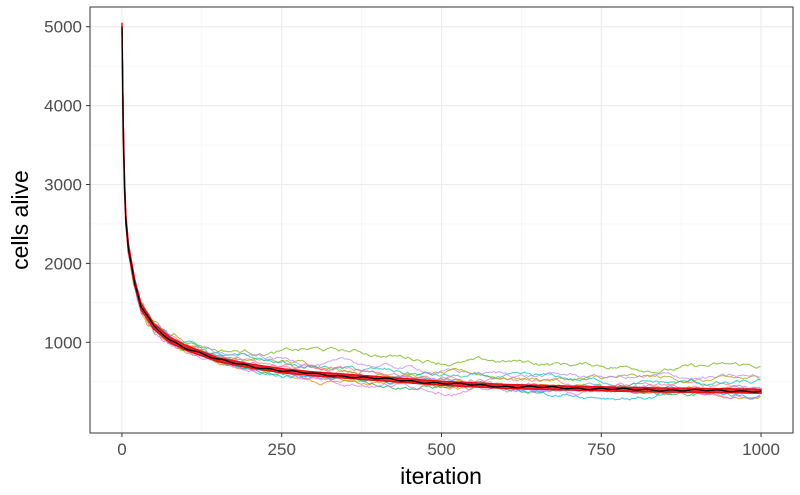 The width and height of the screenshot is (800, 495). Describe the element at coordinates (601, 449) in the screenshot. I see `x-tick-label: 750` at that location.